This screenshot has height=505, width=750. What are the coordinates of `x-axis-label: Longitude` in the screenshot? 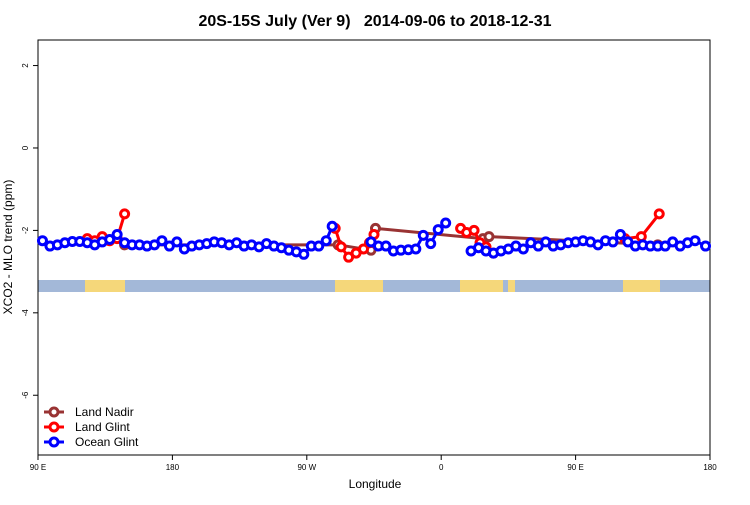 It's located at (375, 484).